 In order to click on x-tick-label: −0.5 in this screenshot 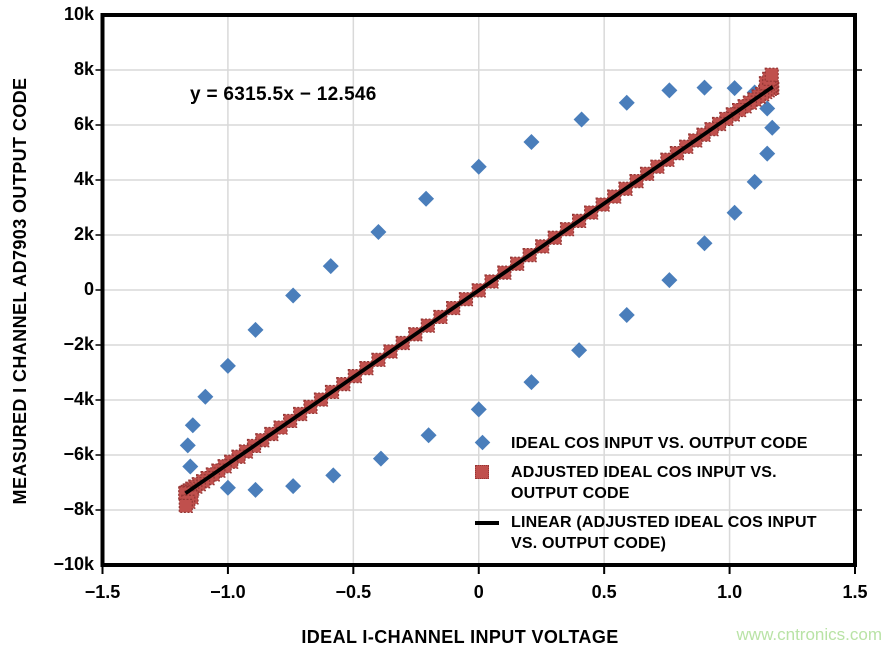, I will do `click(353, 592)`.